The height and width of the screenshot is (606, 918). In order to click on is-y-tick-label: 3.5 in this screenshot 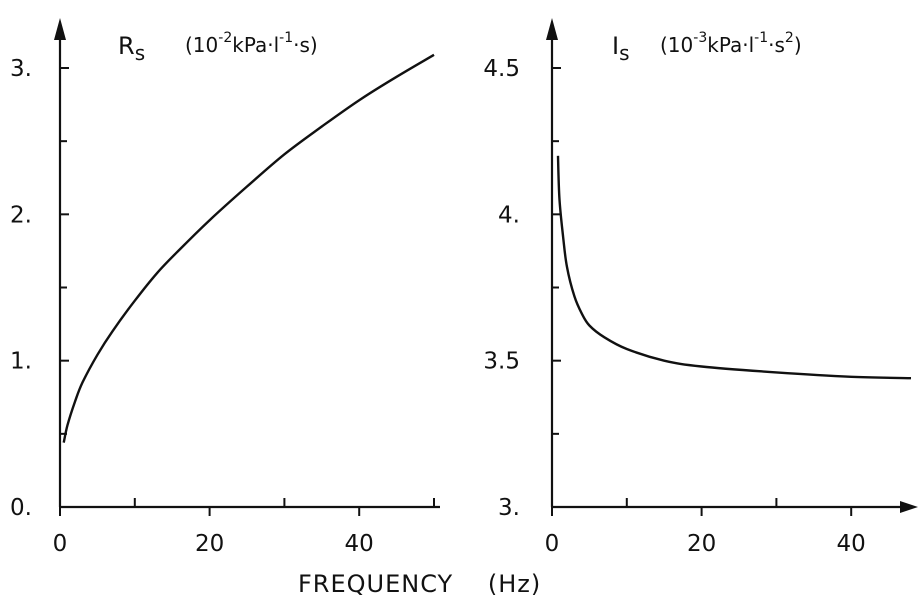, I will do `click(501, 362)`.